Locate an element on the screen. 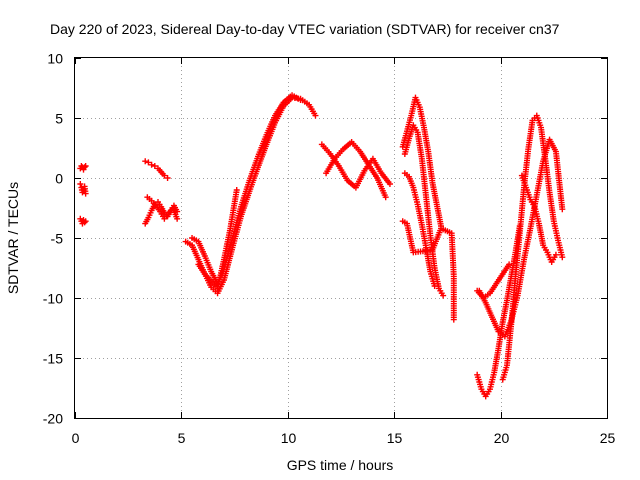  x-axis-label: GPS time / hours is located at coordinates (340, 465).